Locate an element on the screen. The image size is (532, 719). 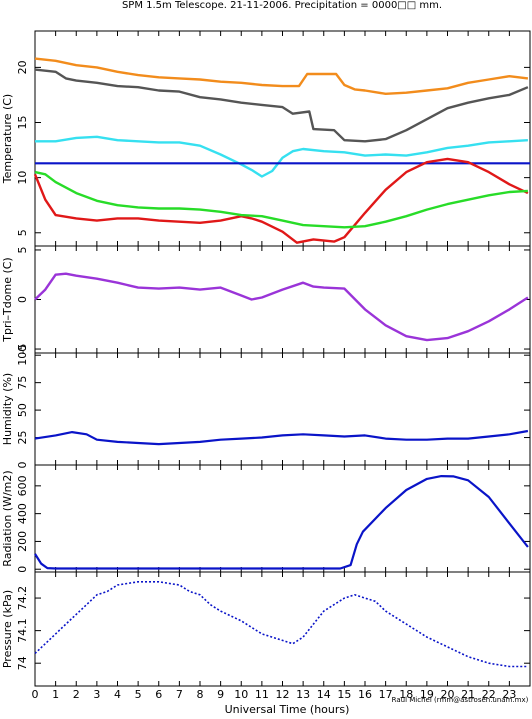
y-tick-label: 25 is located at coordinates (22, 438).